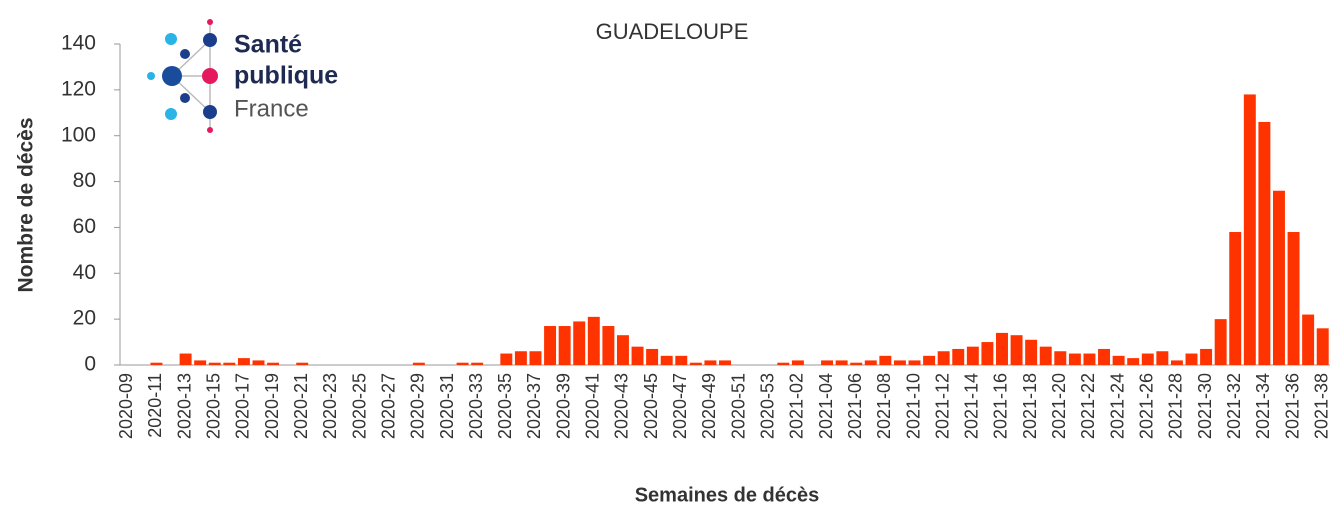 The width and height of the screenshot is (1336, 511). What do you see at coordinates (672, 31) in the screenshot?
I see `chart-title: GUADELOUPE` at bounding box center [672, 31].